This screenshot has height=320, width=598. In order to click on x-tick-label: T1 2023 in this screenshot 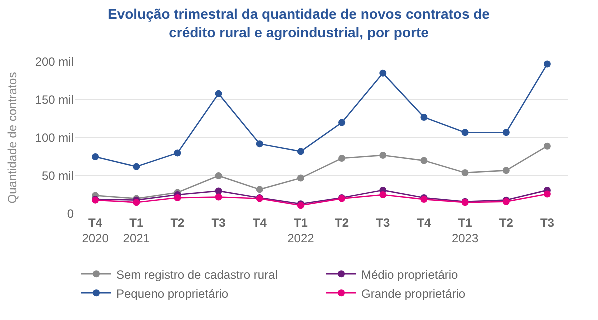, I will do `click(465, 231)`.